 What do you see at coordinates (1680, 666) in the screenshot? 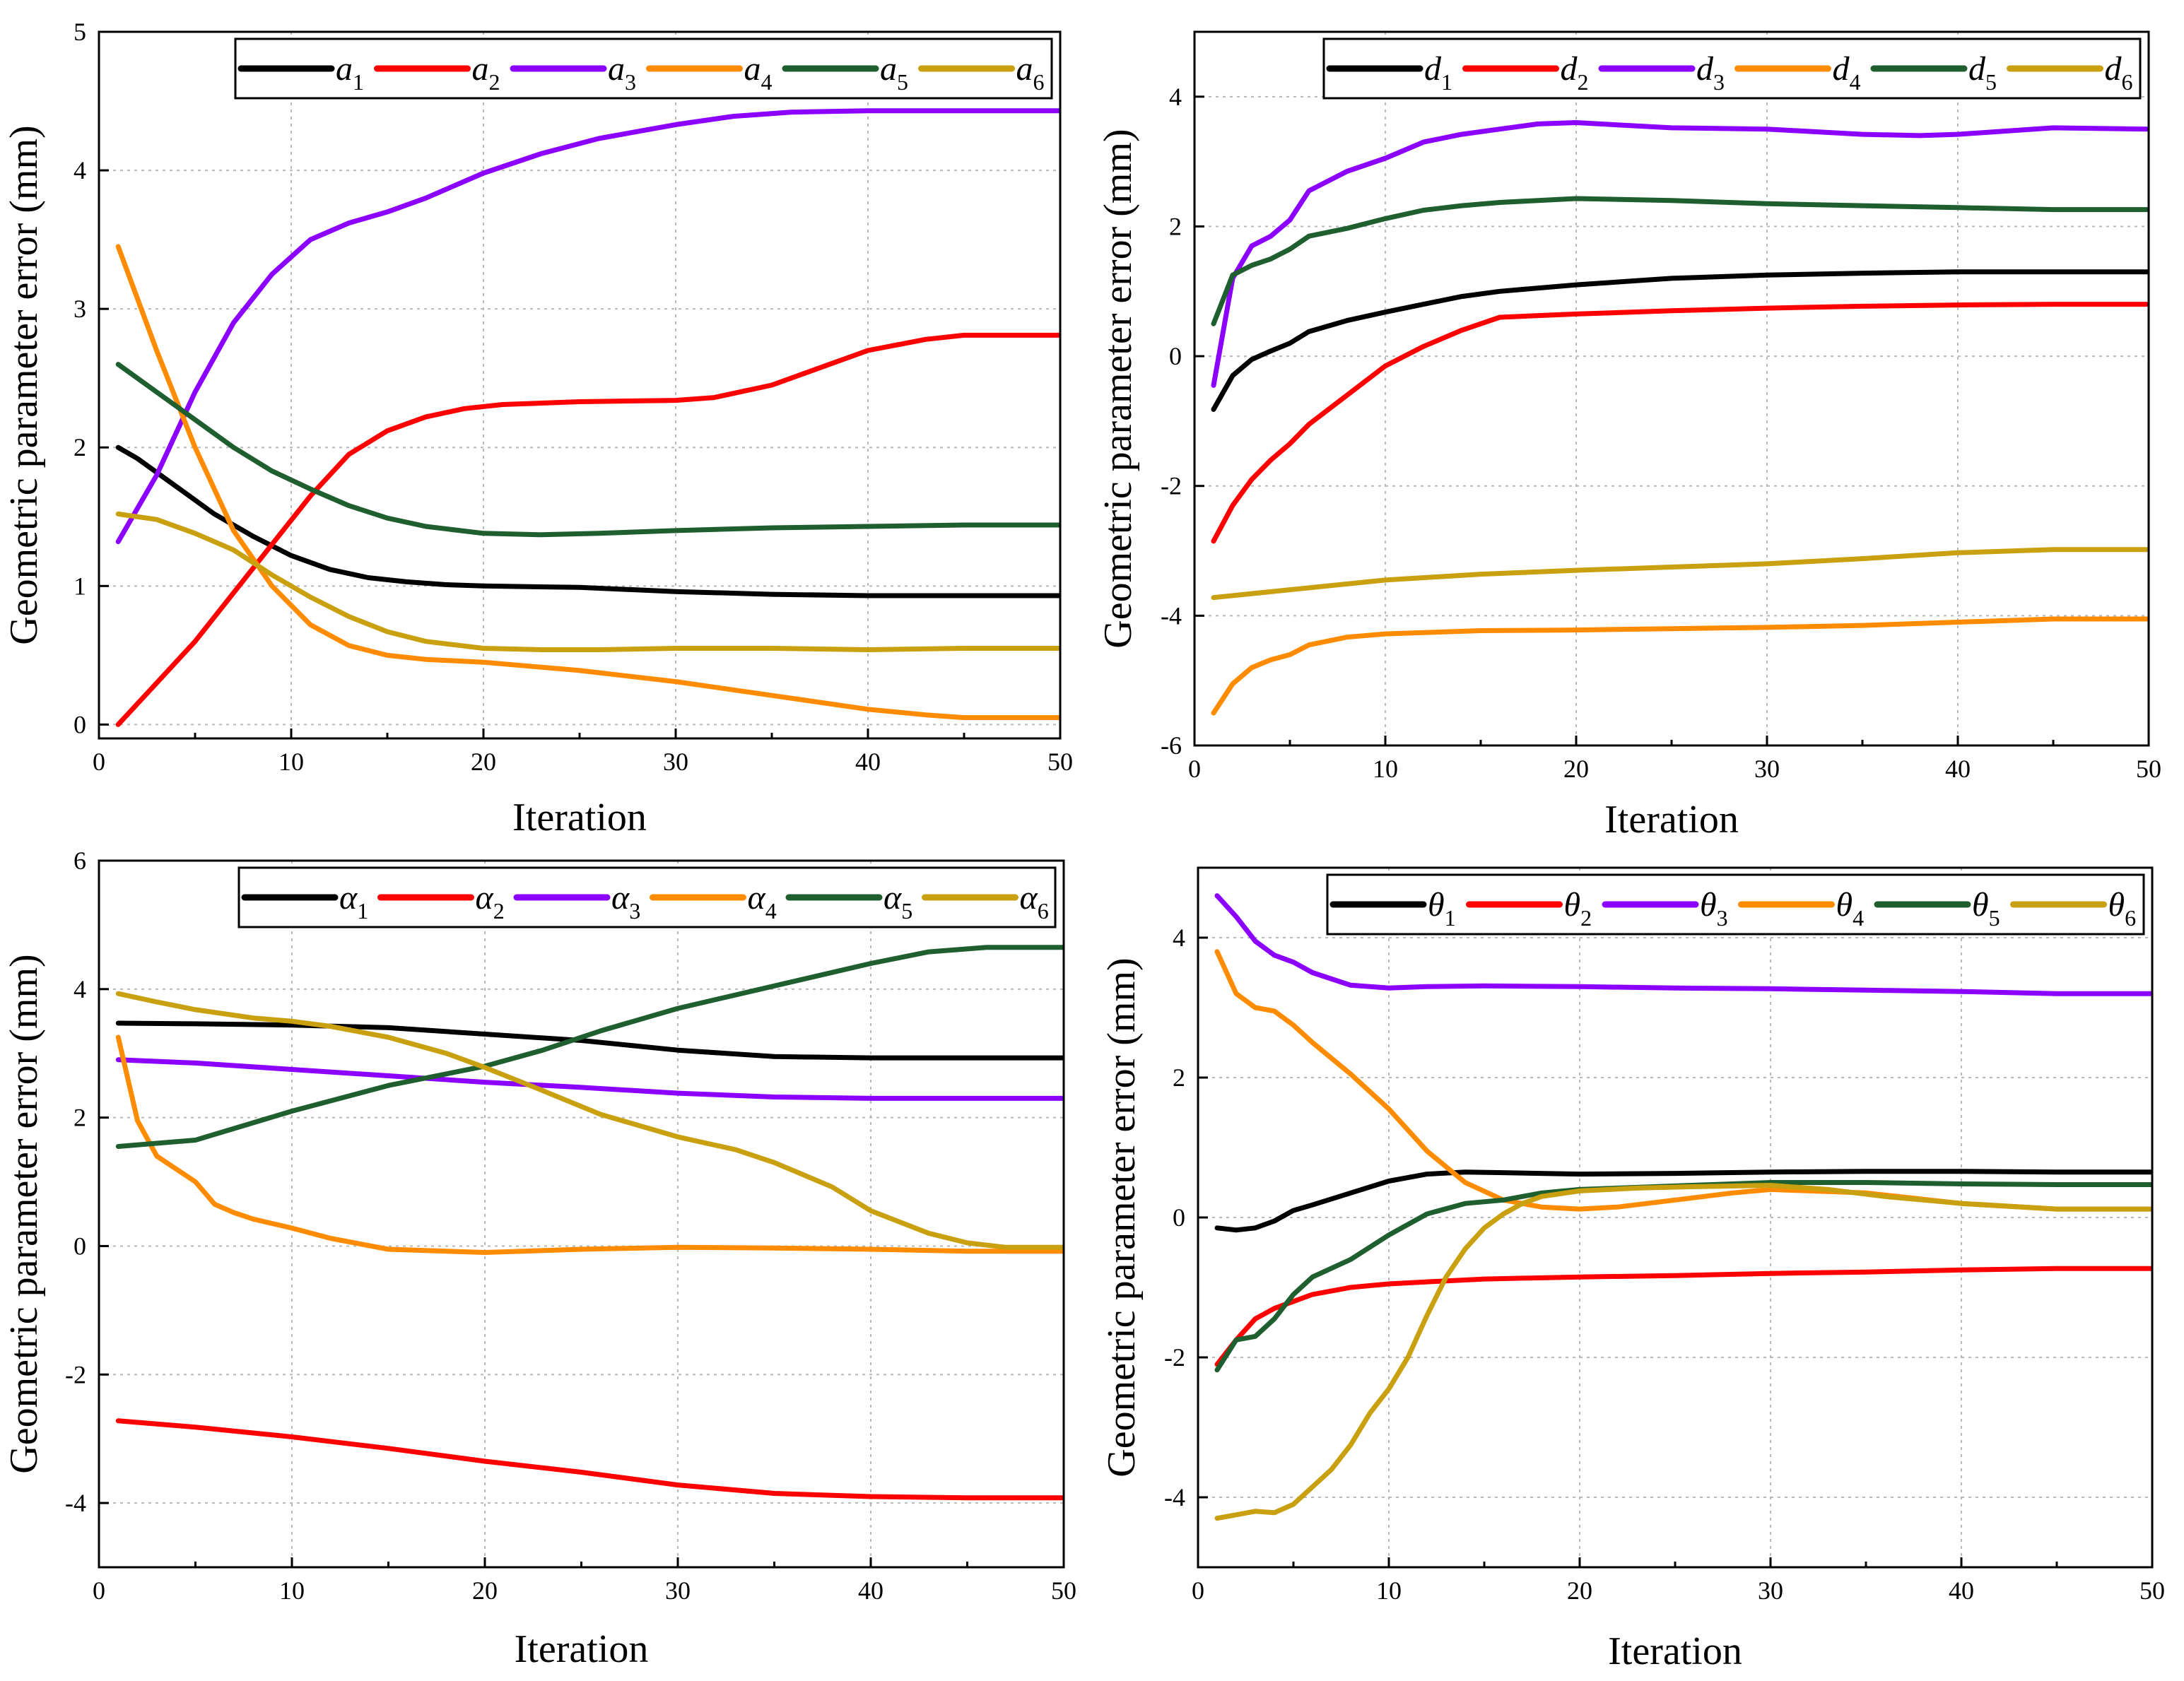
I see `series-line-d4` at bounding box center [1680, 666].